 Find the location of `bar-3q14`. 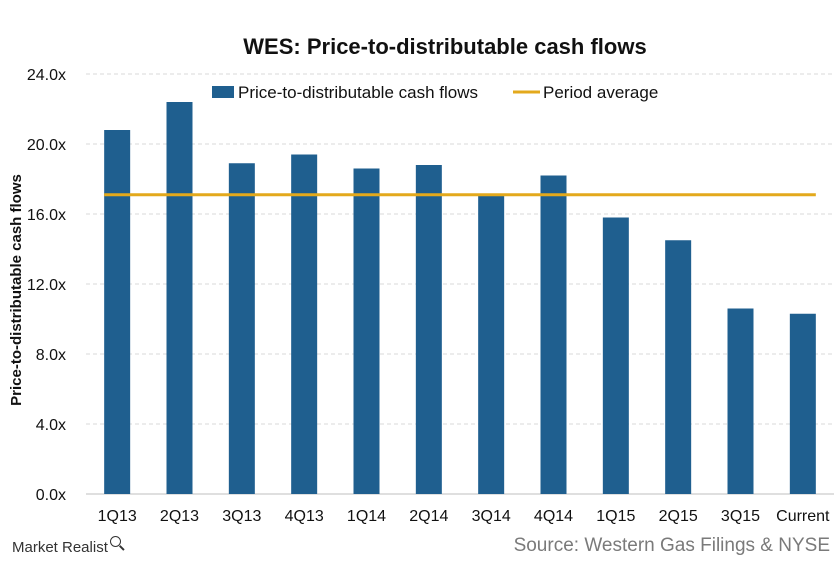

bar-3q14 is located at coordinates (491, 344).